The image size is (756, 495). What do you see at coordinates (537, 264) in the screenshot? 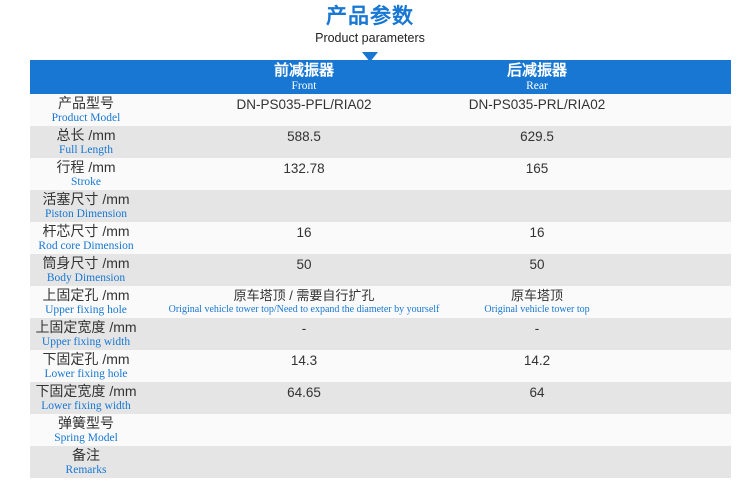
I see `row-value-rear: 50` at bounding box center [537, 264].